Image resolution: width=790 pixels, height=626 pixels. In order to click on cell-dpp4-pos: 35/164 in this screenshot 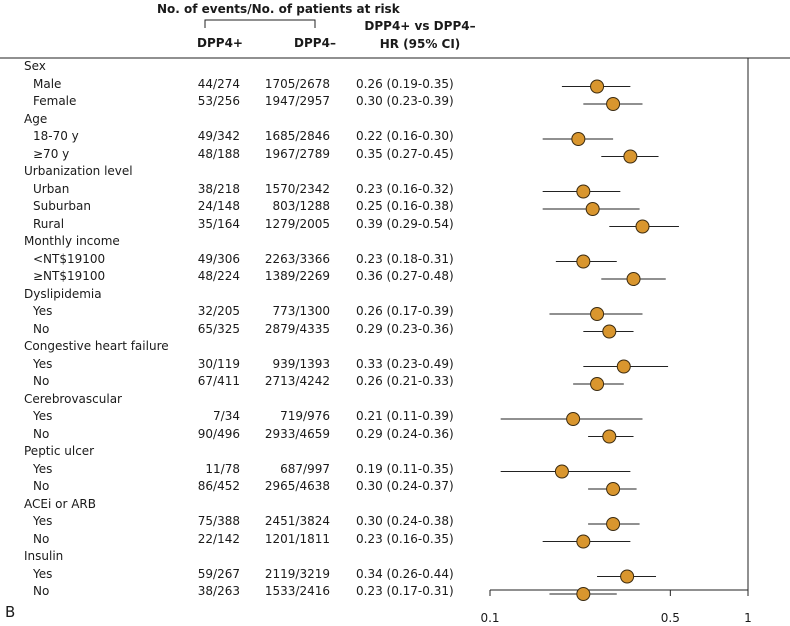, I will do `click(218, 223)`.